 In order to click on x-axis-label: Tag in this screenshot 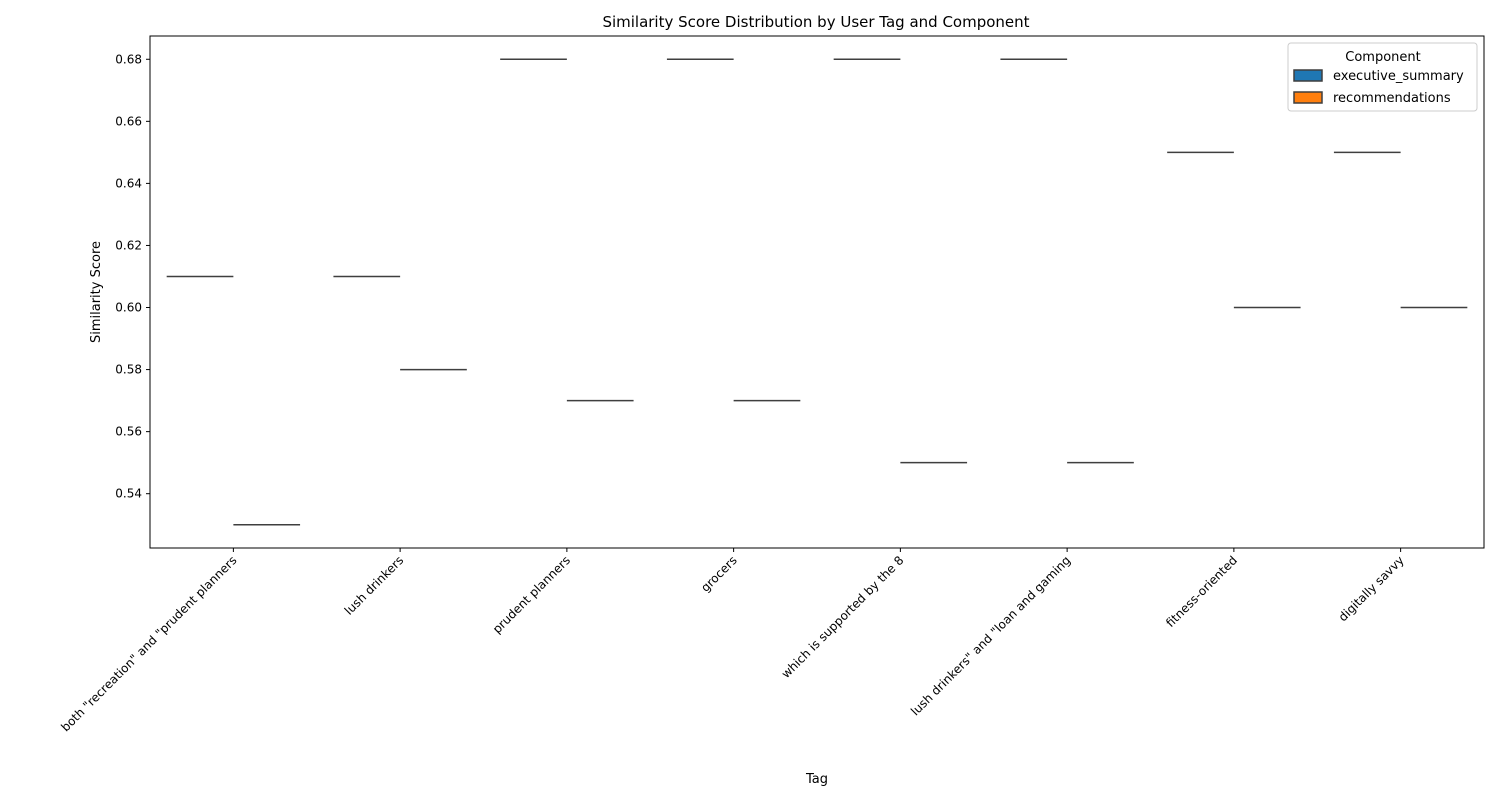, I will do `click(816, 779)`.